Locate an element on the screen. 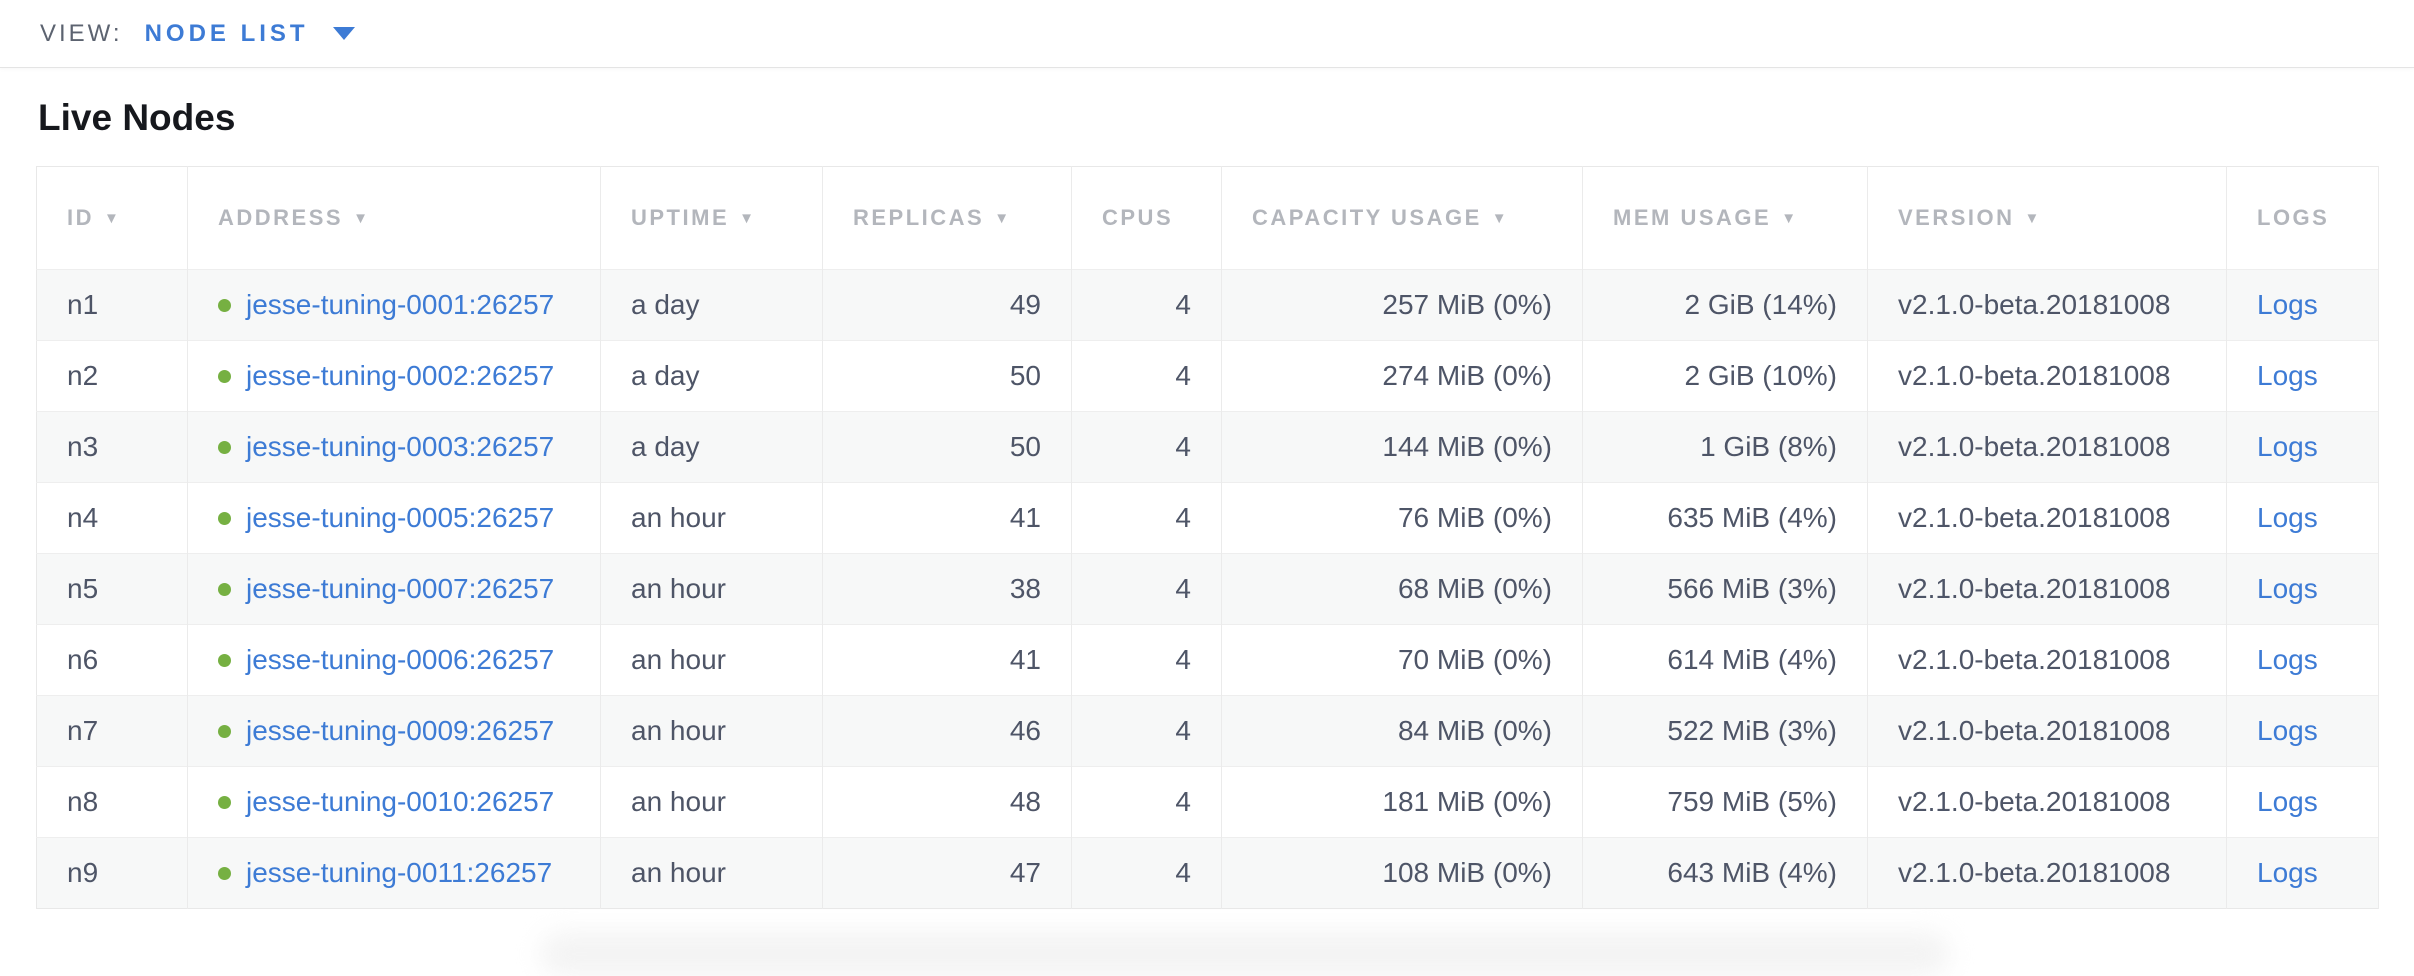 Image resolution: width=2414 pixels, height=976 pixels. cell-address: jesse-tuning-0009:26257 is located at coordinates (394, 731).